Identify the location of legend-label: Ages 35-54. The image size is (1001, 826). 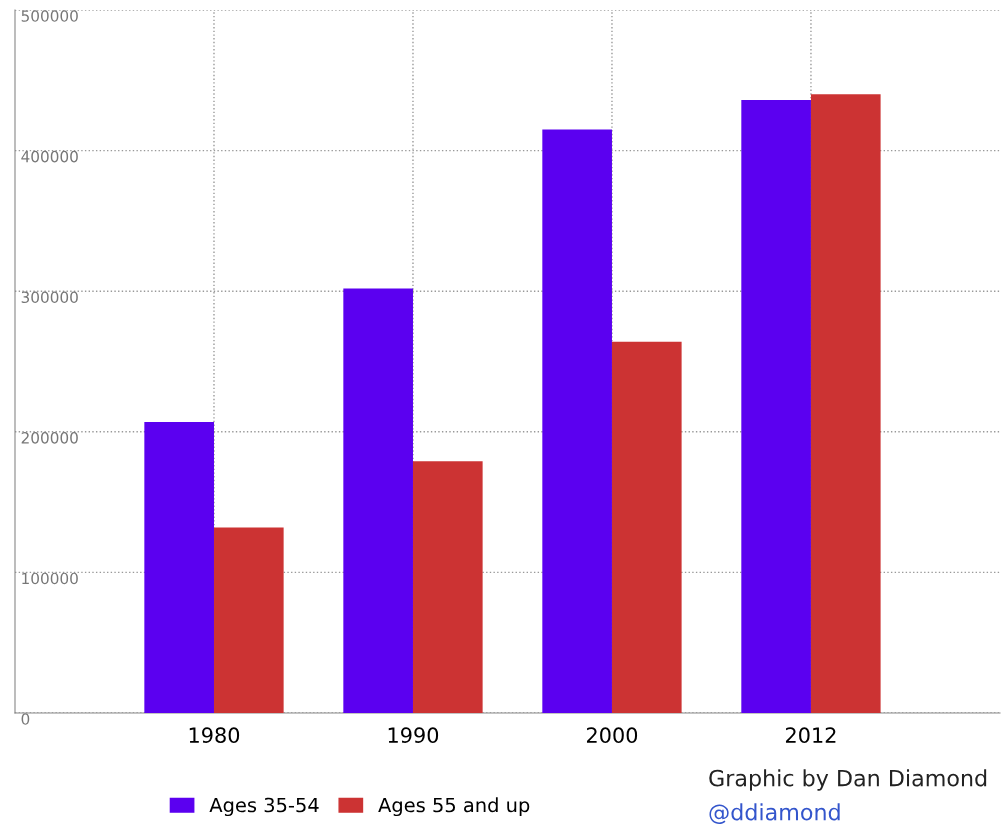
(264, 807).